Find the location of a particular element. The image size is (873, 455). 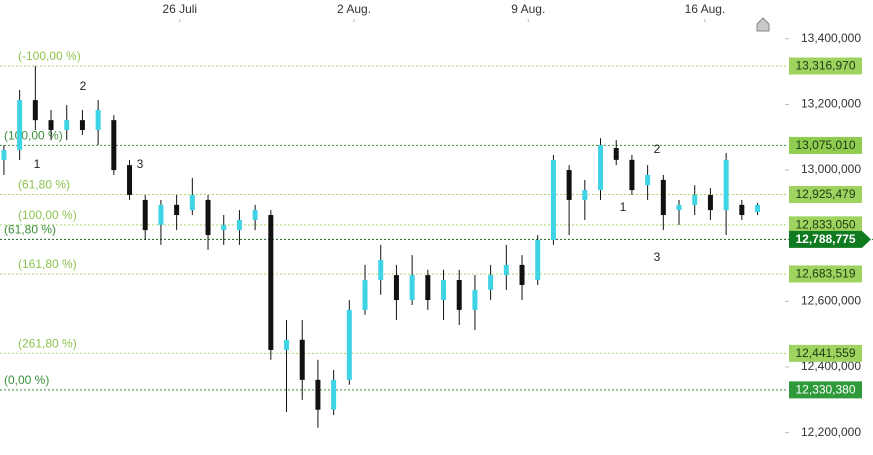

fib-label: (0,00 %) is located at coordinates (26, 380).